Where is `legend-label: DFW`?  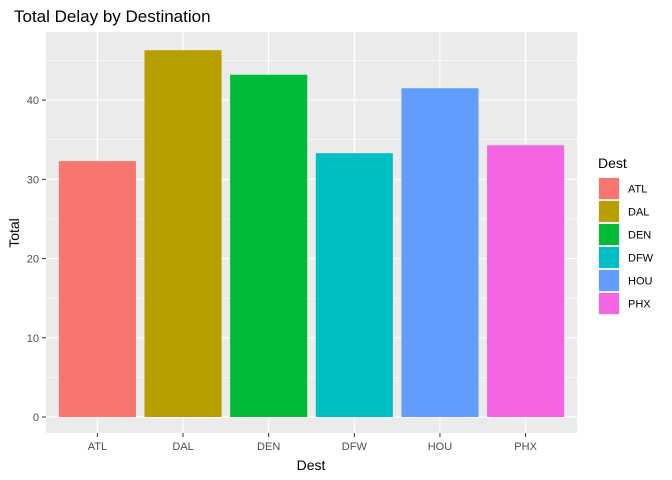
legend-label: DFW is located at coordinates (641, 259).